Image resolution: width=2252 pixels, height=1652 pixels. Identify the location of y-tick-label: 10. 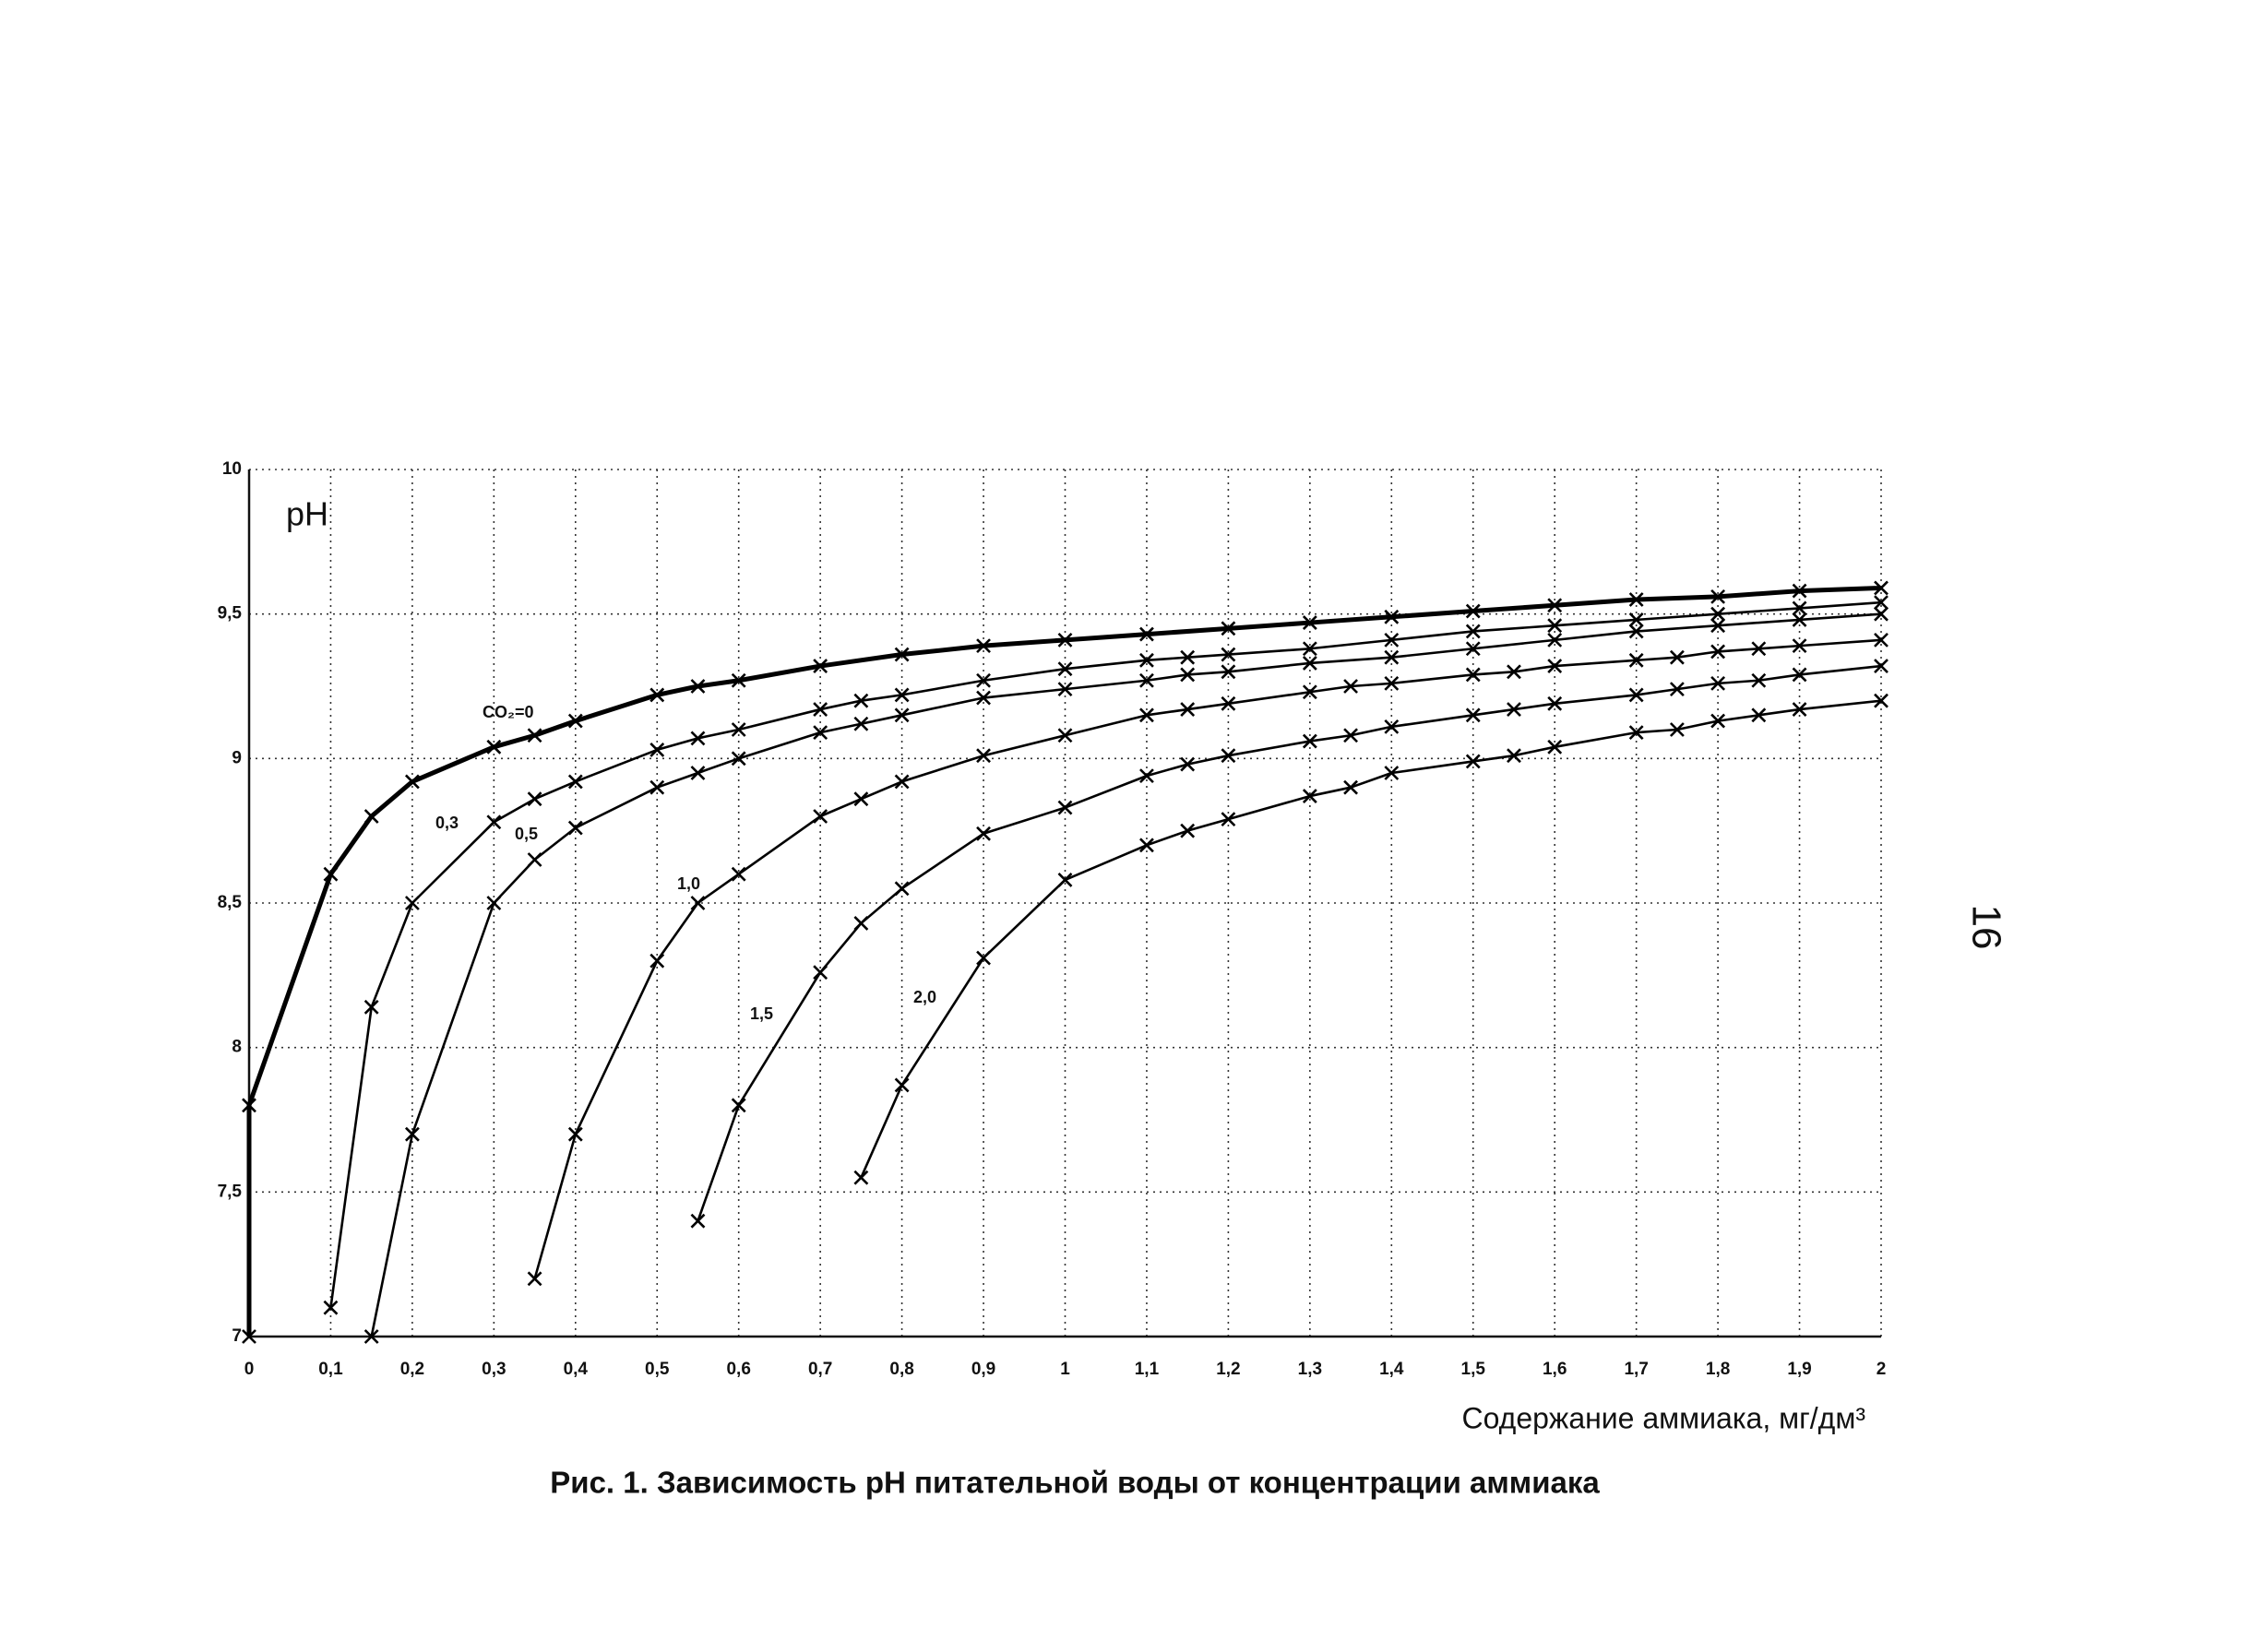
(232, 469).